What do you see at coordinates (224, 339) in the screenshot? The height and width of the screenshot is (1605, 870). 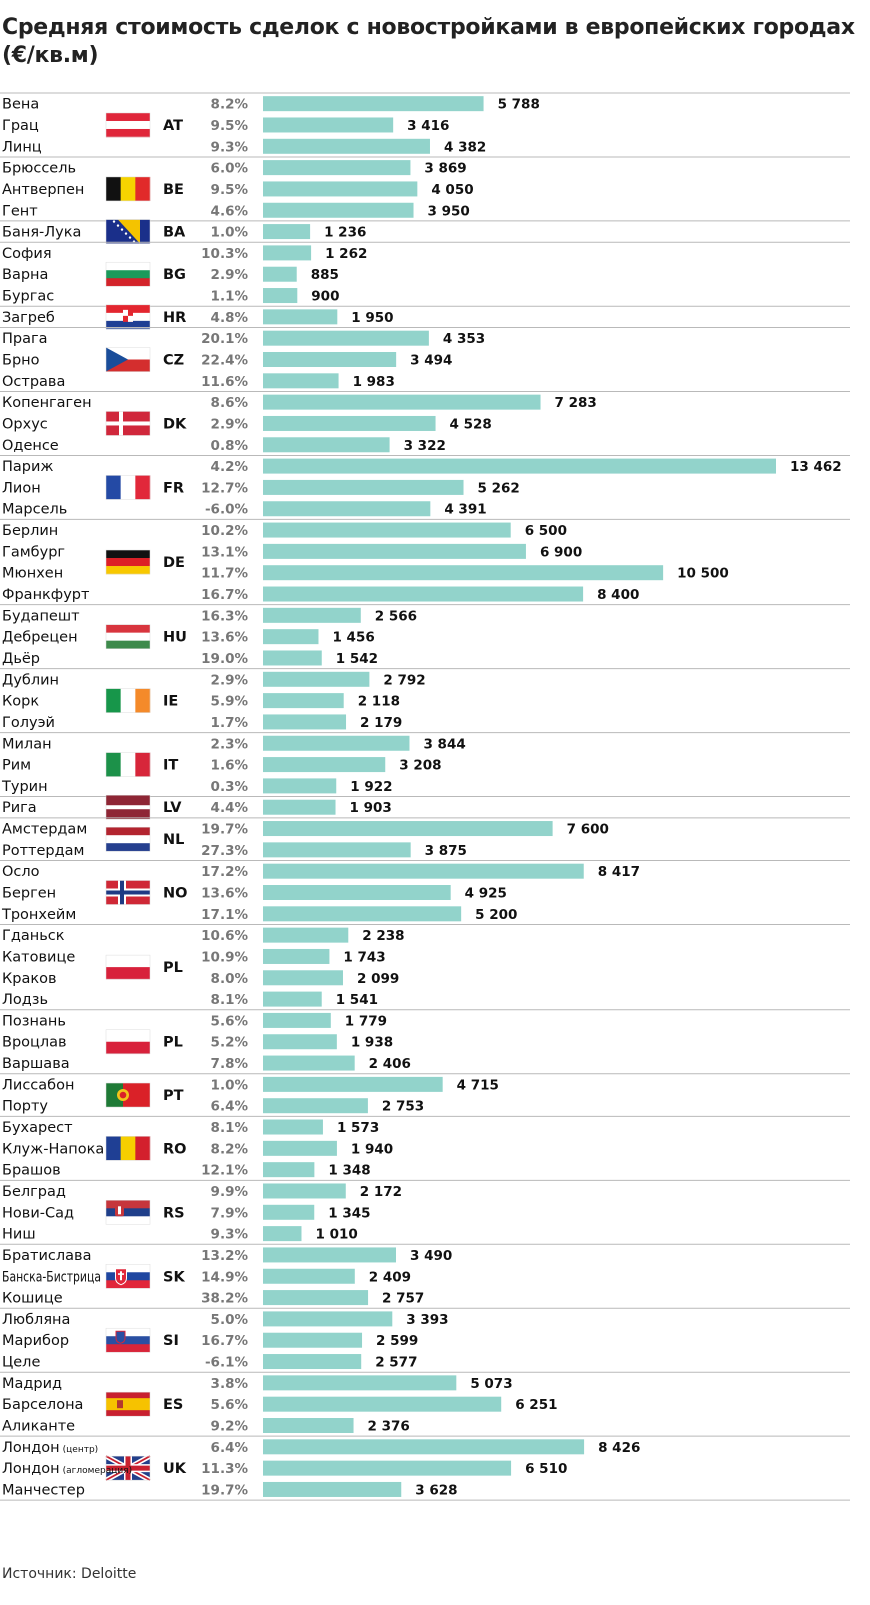 I see `change-label: 20.1%` at bounding box center [224, 339].